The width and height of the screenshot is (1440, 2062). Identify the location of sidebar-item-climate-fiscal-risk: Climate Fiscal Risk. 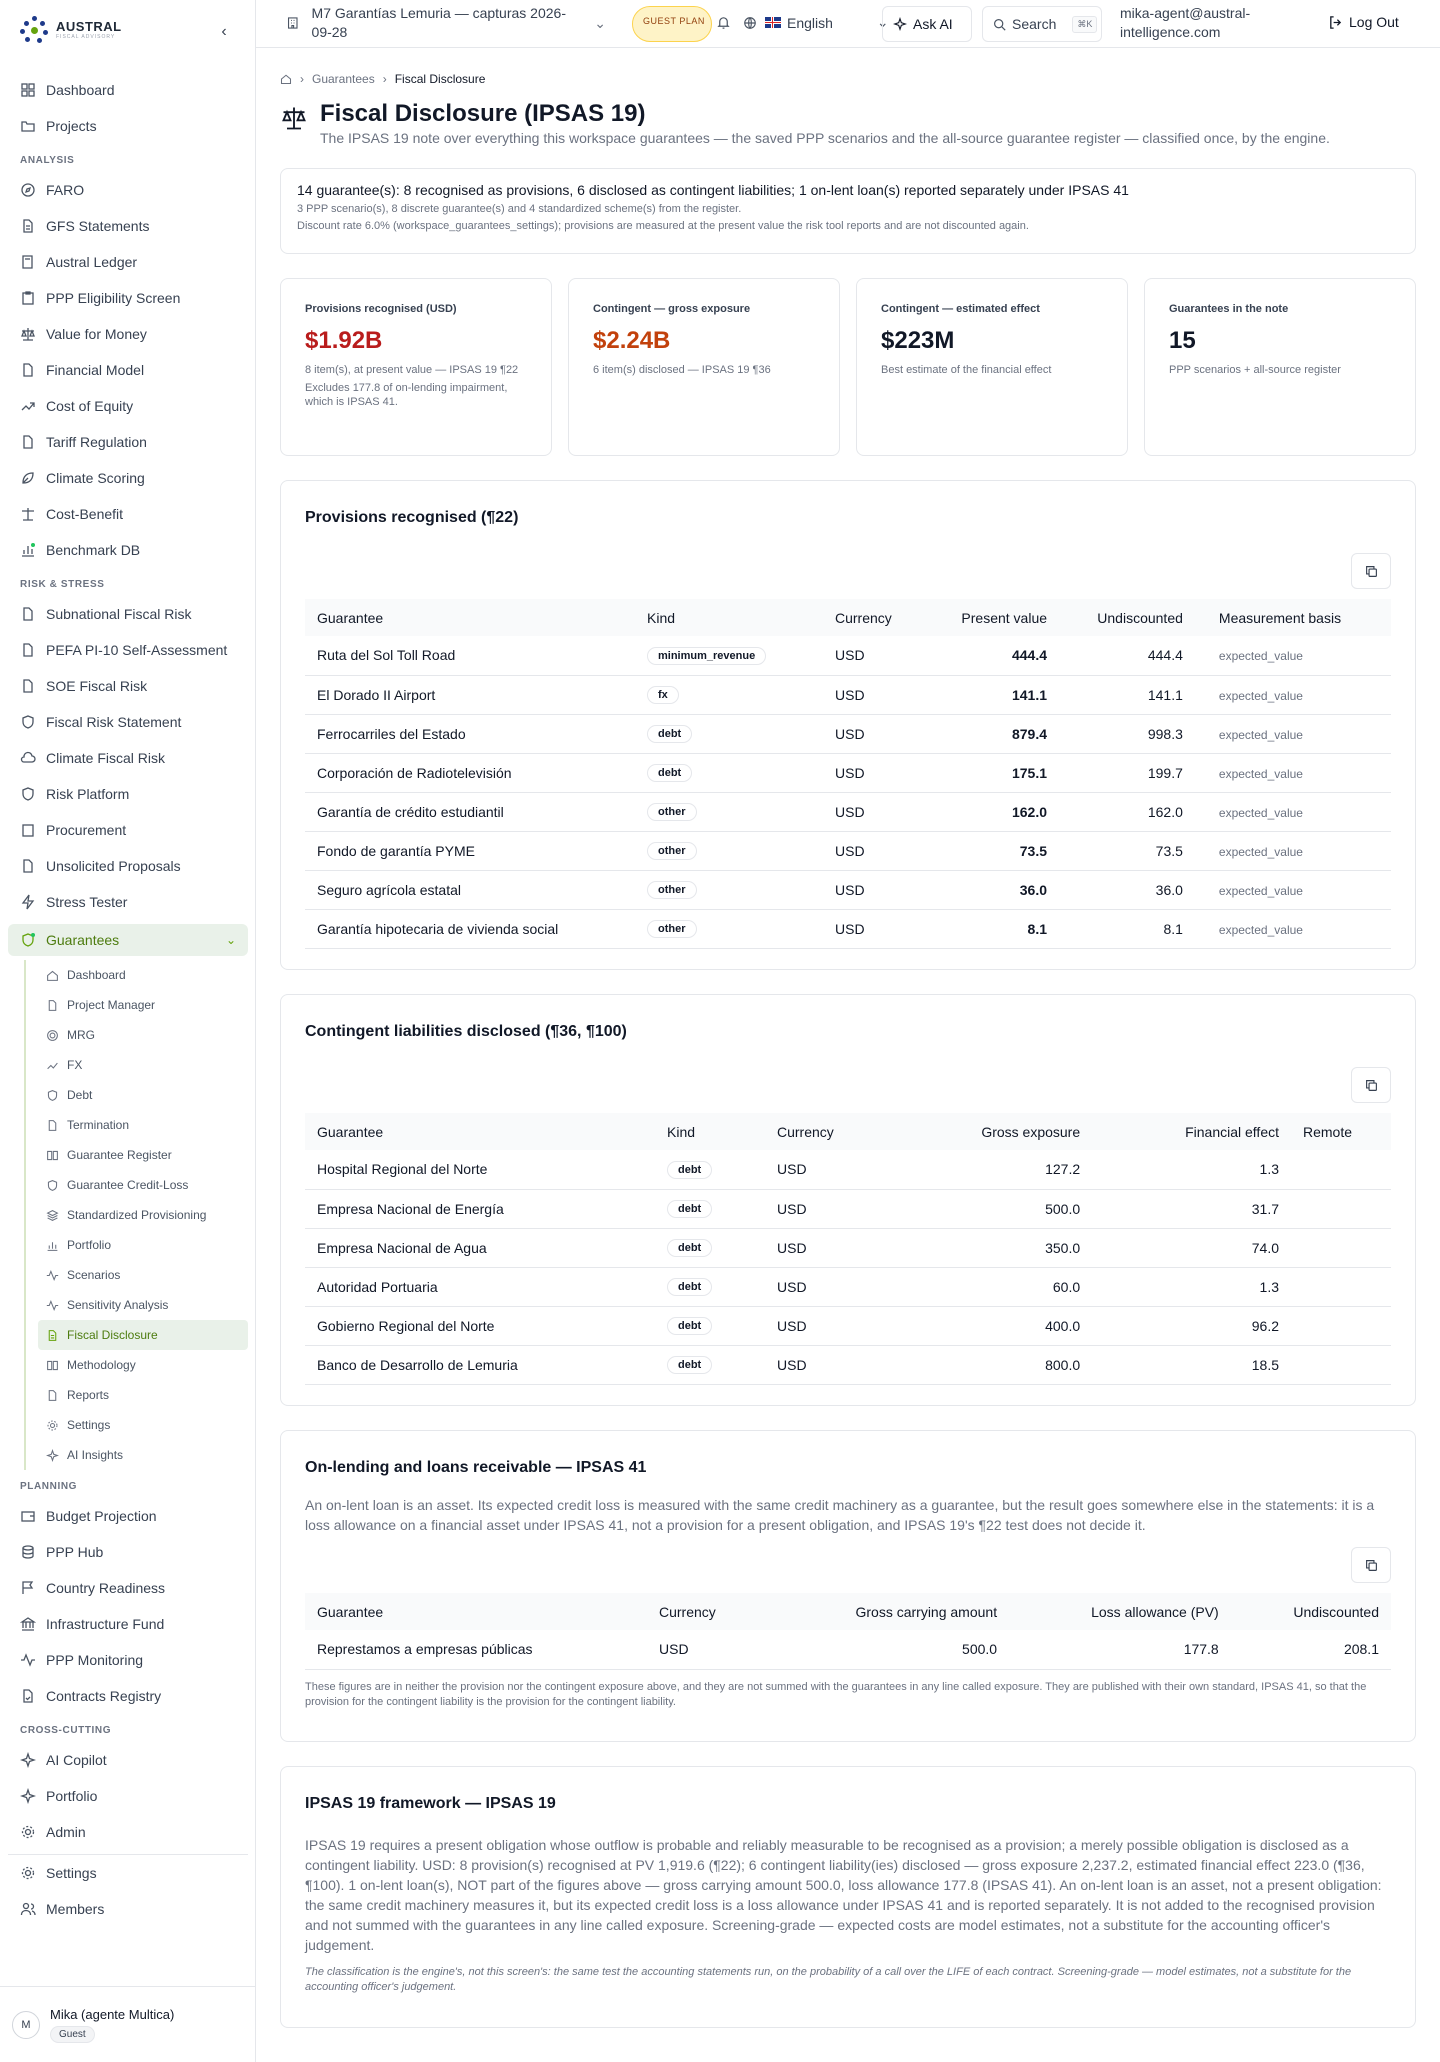
(128, 758).